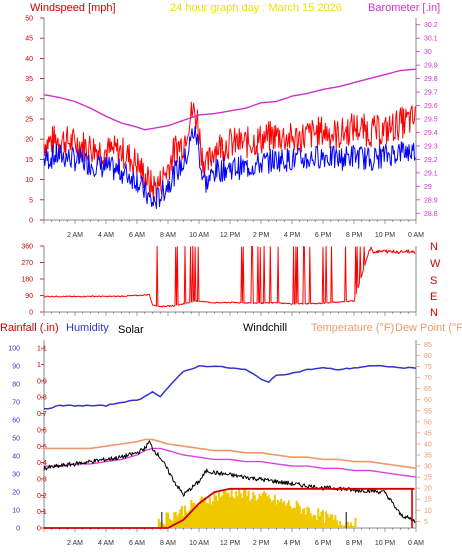 The height and width of the screenshot is (554, 462). What do you see at coordinates (261, 543) in the screenshot?
I see `temperature-panel-x-tick-label: 2 PM` at bounding box center [261, 543].